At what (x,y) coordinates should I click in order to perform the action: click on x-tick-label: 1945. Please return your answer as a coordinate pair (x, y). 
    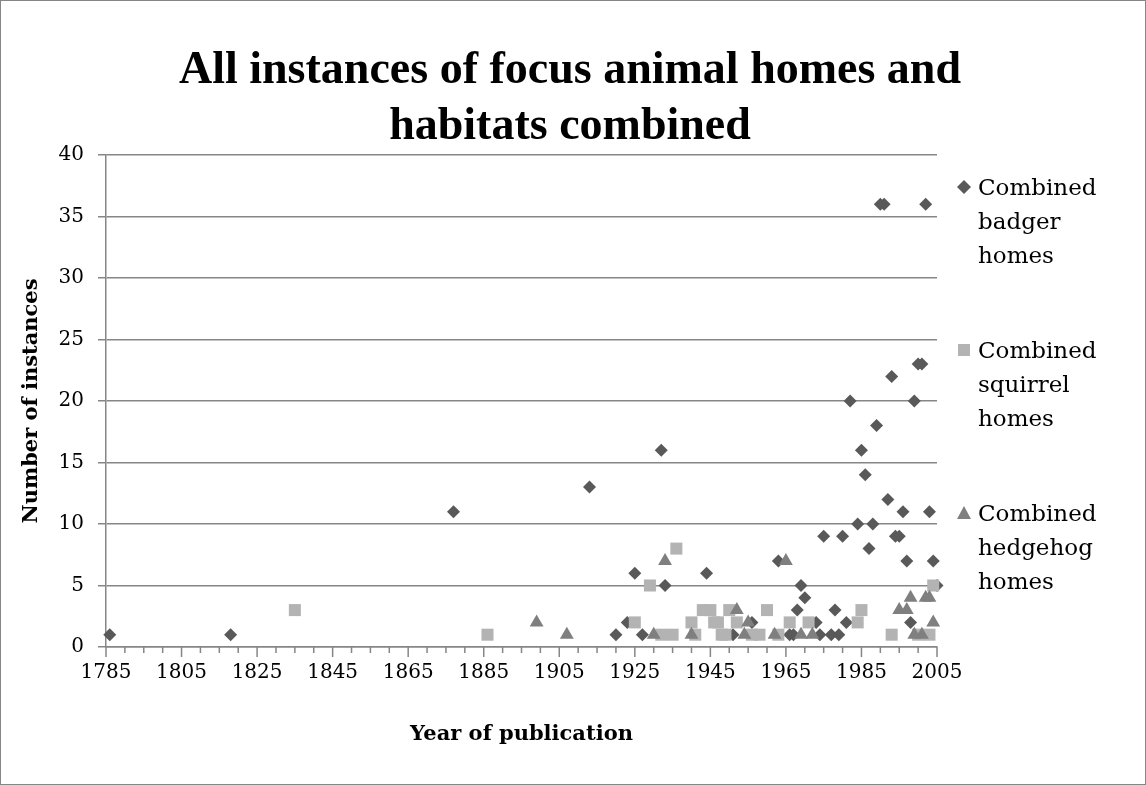
    Looking at the image, I should click on (710, 671).